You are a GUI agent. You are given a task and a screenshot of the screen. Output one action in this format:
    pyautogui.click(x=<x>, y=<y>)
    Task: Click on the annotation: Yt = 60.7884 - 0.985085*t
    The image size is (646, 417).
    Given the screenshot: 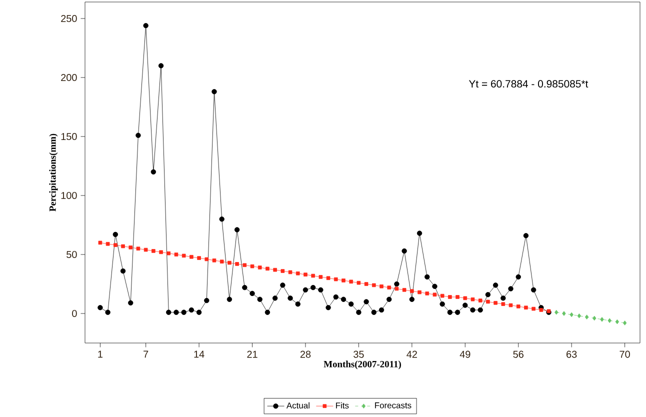 What is the action you would take?
    pyautogui.click(x=528, y=84)
    